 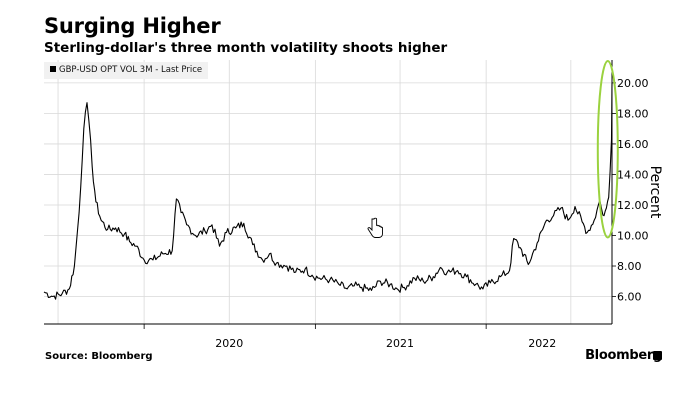 I want to click on legend: GBP-USD OPT VOL 3M - Last Price, so click(x=126, y=70).